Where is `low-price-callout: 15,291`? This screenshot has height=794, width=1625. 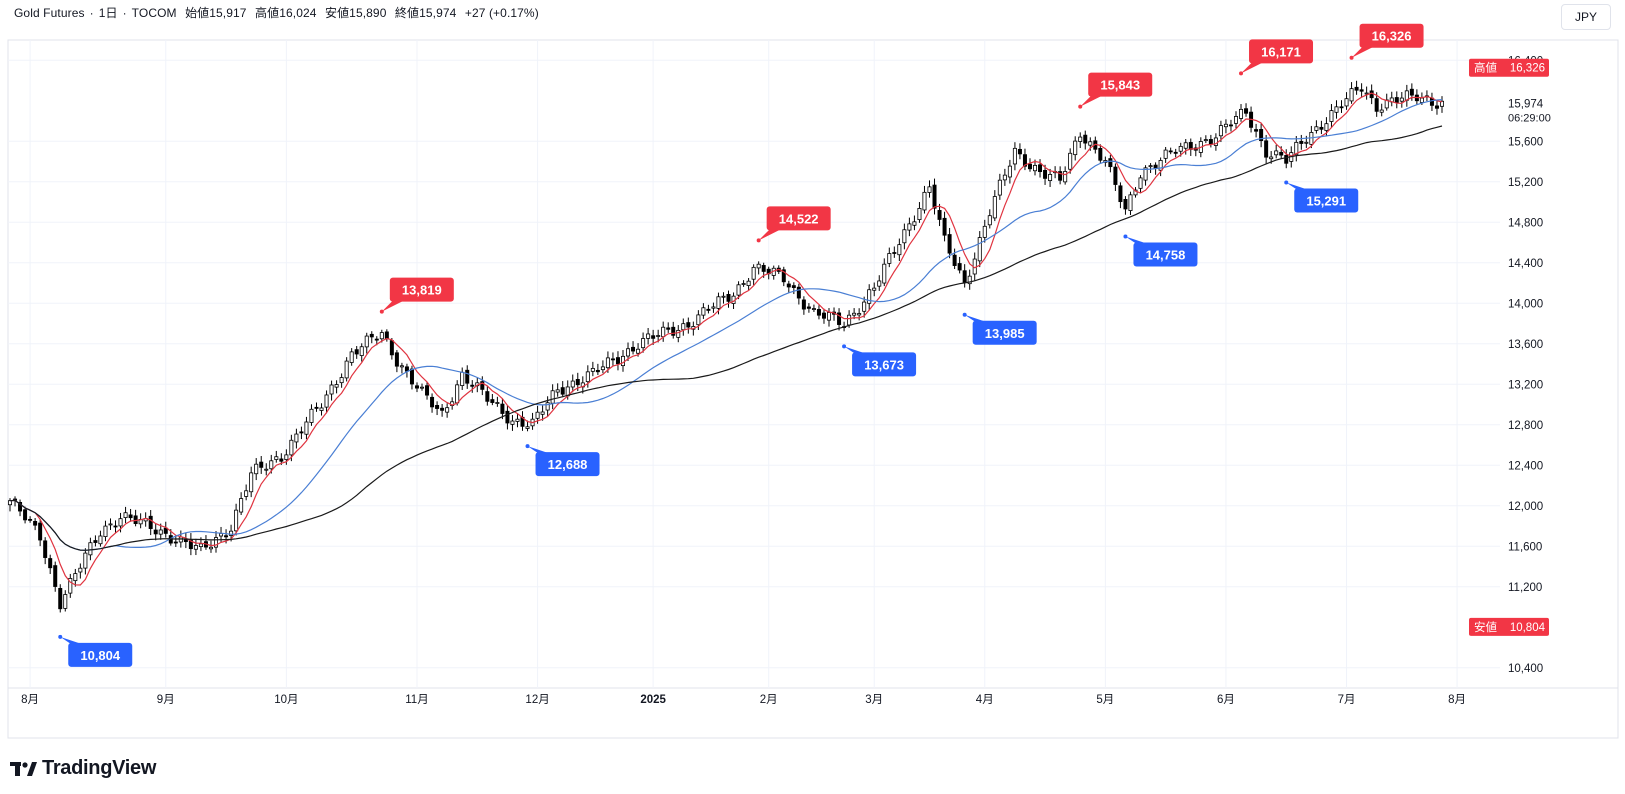
low-price-callout: 15,291 is located at coordinates (1321, 196).